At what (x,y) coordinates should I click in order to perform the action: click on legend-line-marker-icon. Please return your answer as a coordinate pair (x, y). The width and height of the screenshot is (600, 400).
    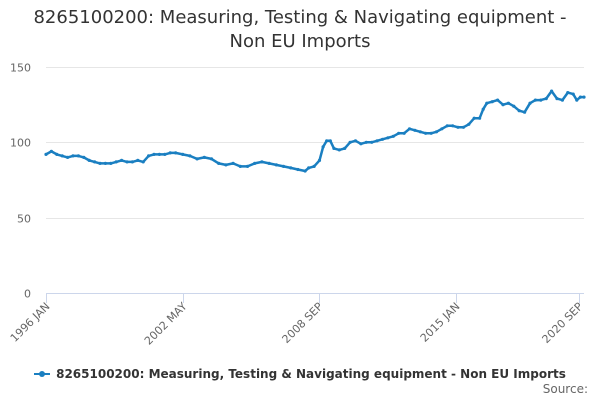
    Looking at the image, I should click on (42, 374).